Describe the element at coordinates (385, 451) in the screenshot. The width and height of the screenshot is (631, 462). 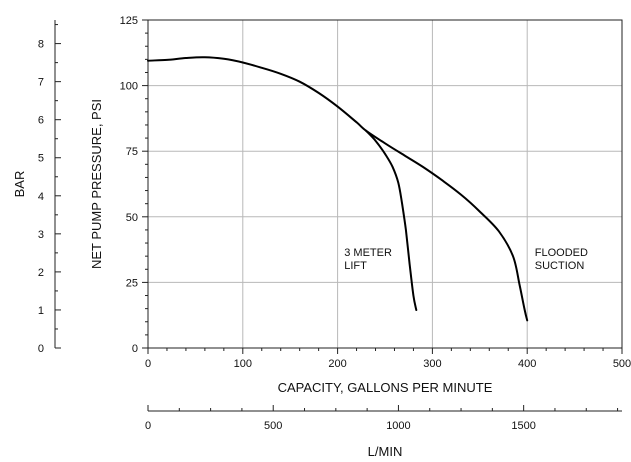
I see `secondary-x-axis-title: L/MIN` at that location.